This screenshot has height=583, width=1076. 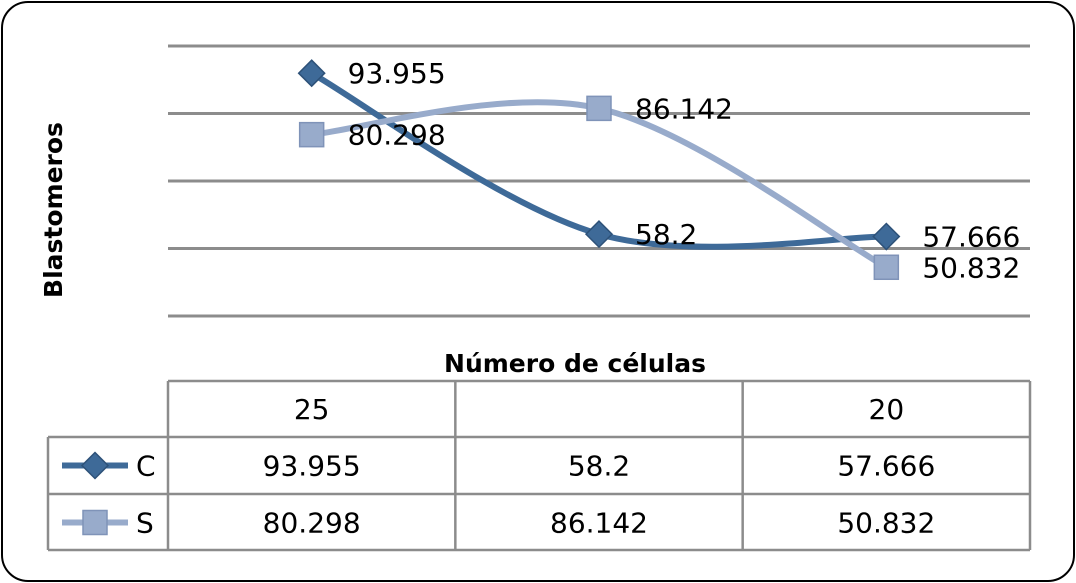 I want to click on data-label-c: 57.666, so click(x=971, y=237).